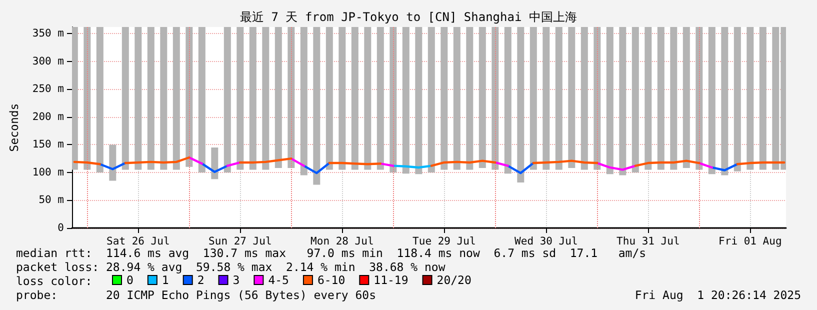 The height and width of the screenshot is (310, 817). Describe the element at coordinates (48, 172) in the screenshot. I see `y-tick-label: 100 m` at that location.